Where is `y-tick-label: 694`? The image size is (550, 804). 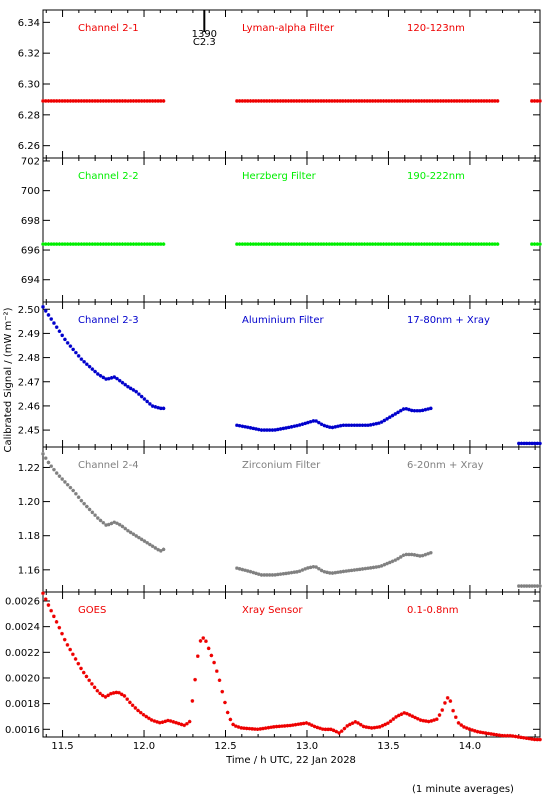 y-tick-label: 694 is located at coordinates (30, 280).